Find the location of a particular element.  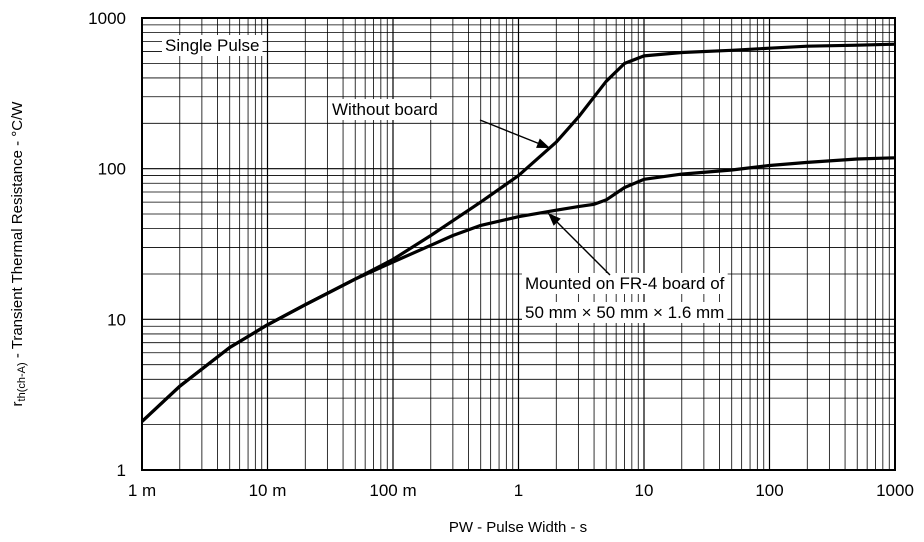

annotation-mounted-line2: 50 mm × 50 mm × 1.6 mm is located at coordinates (624, 312).